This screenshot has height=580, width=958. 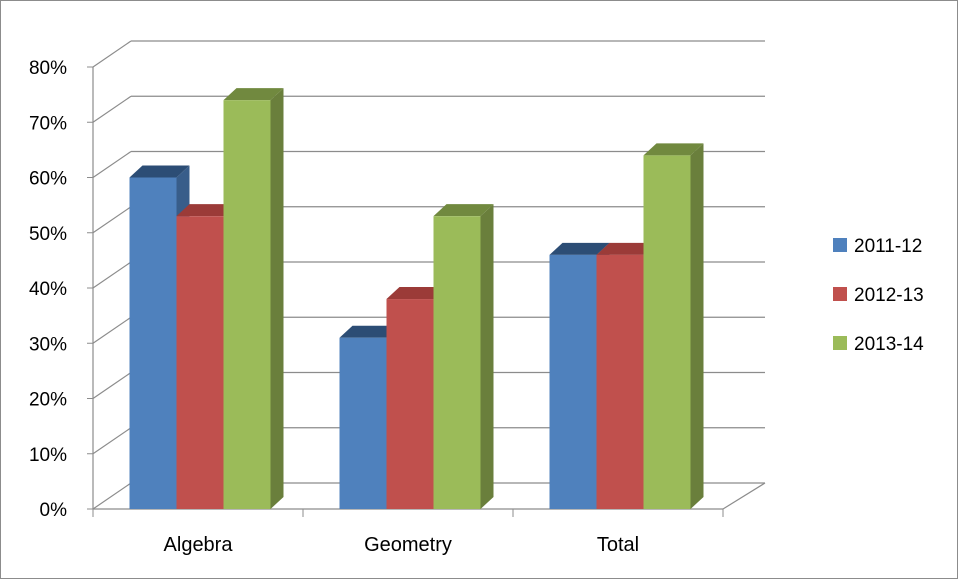 I want to click on bar-2013-14-Total, so click(x=673, y=326).